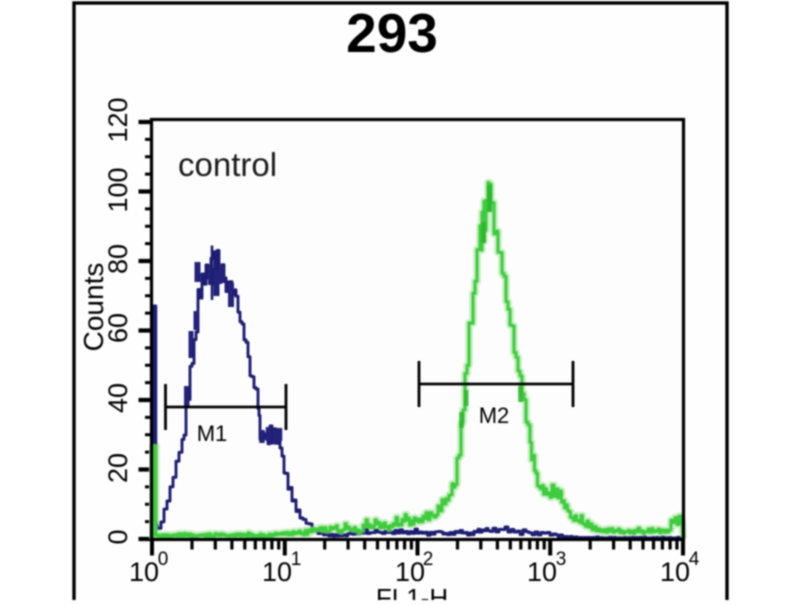  What do you see at coordinates (118, 119) in the screenshot?
I see `svg-text: 120` at bounding box center [118, 119].